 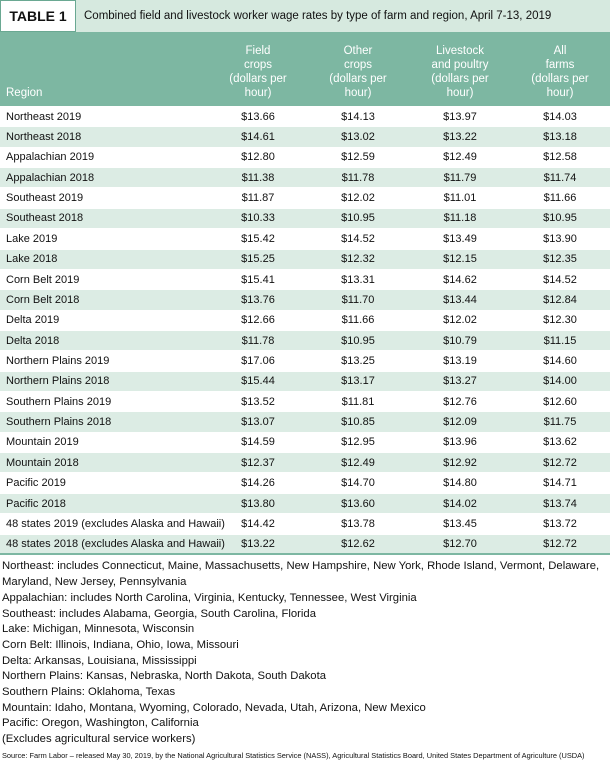 I want to click on value-cell: $15.25, so click(x=258, y=259).